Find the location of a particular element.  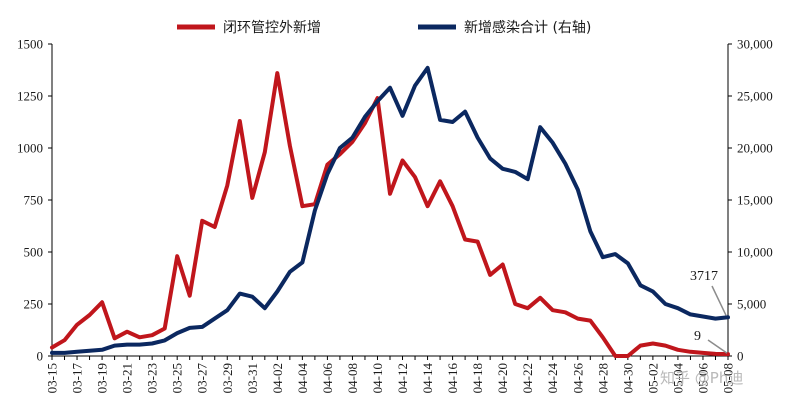

x-tick-label: 03-17 is located at coordinates (77, 378).